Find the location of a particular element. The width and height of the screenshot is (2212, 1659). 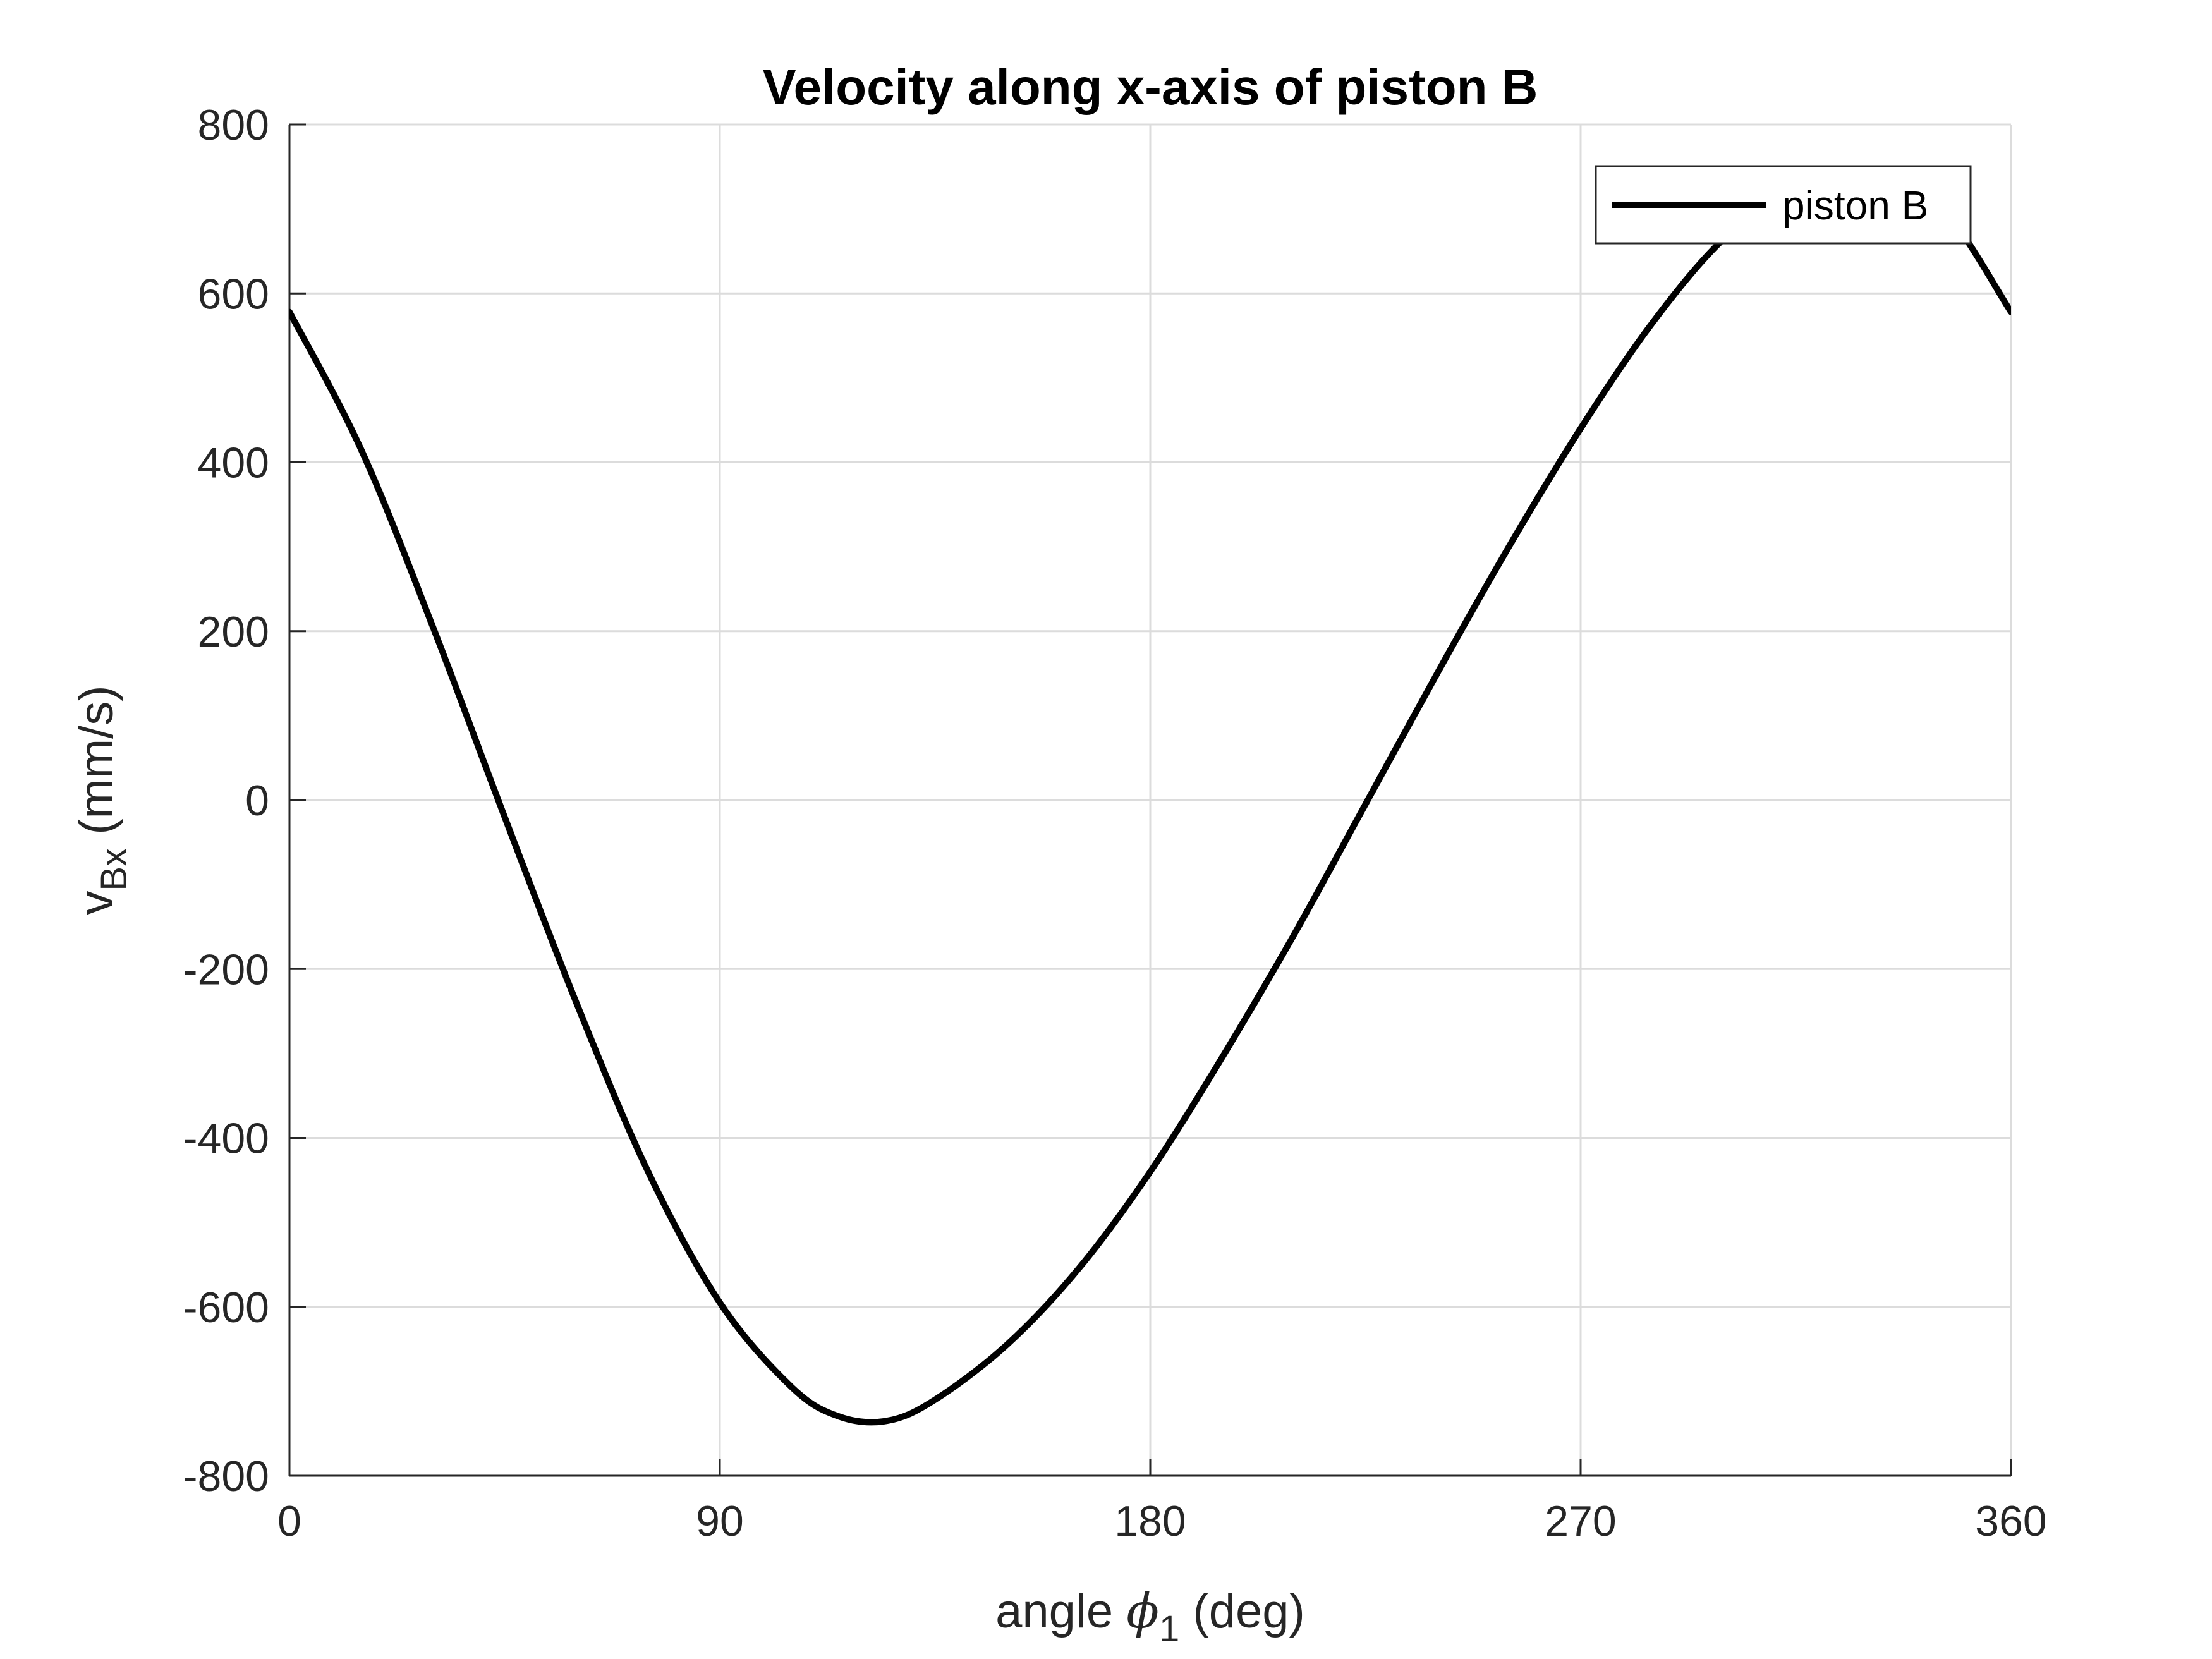

x-tick-label-270: 270 is located at coordinates (1580, 1521).